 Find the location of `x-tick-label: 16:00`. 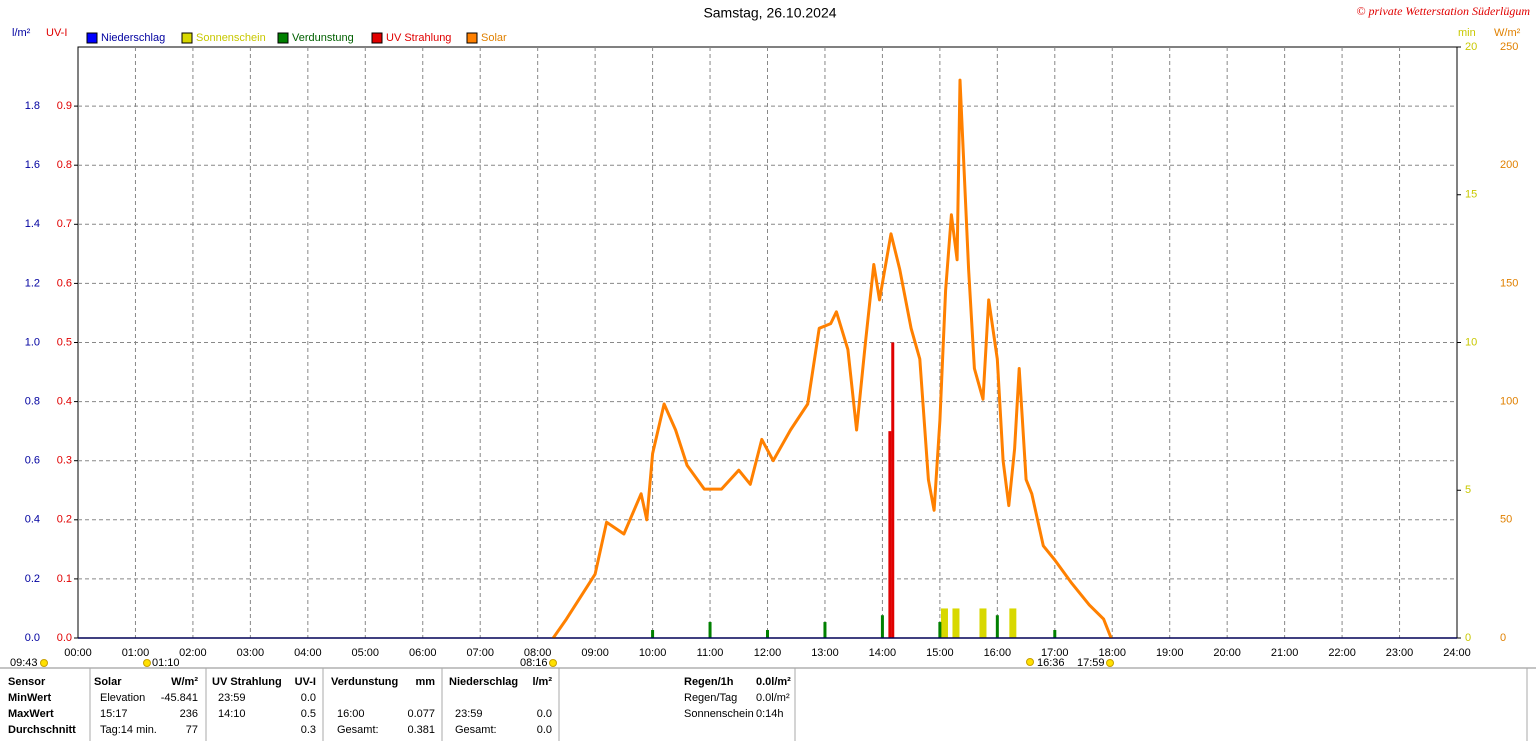

x-tick-label: 16:00 is located at coordinates (998, 653).